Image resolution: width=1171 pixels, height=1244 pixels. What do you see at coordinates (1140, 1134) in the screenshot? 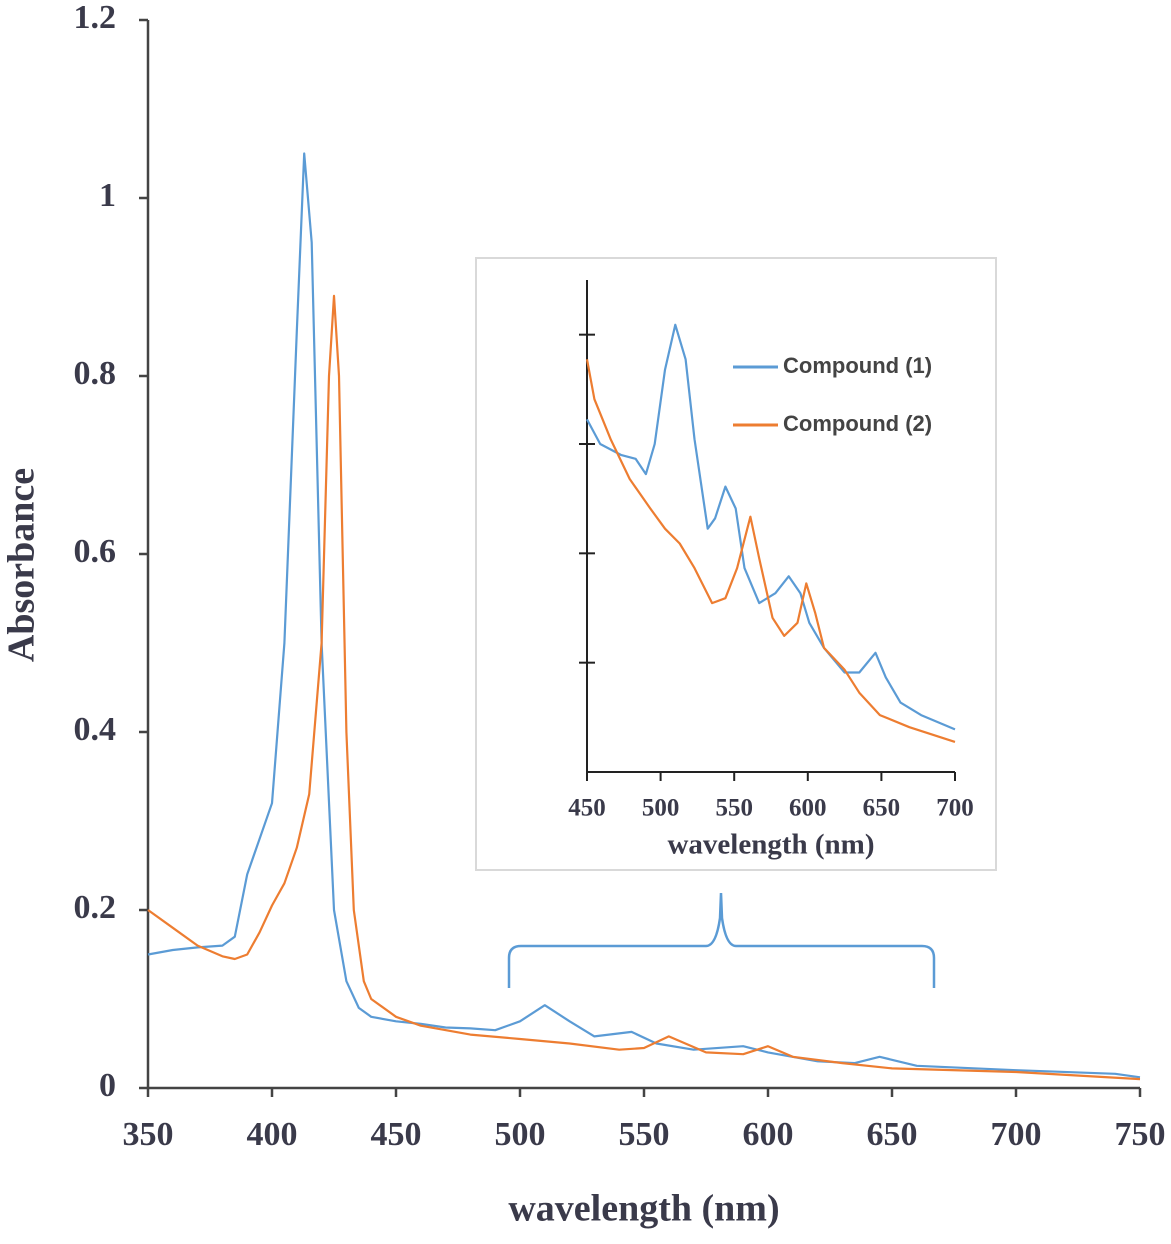
I see `x-tick-label: 750` at bounding box center [1140, 1134].